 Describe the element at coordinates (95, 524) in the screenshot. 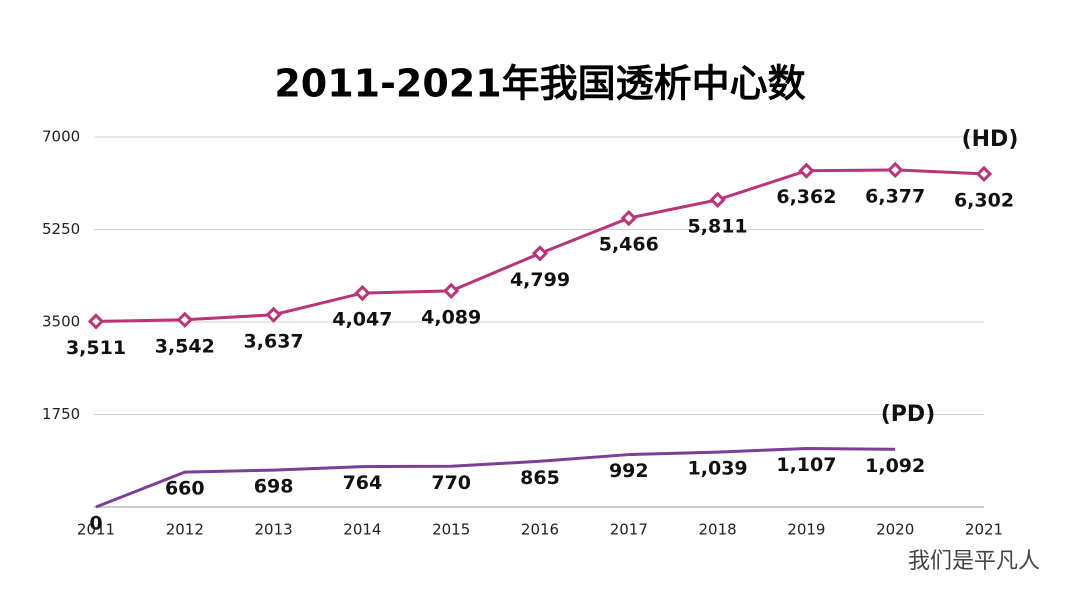

I see `data-label: 0` at that location.